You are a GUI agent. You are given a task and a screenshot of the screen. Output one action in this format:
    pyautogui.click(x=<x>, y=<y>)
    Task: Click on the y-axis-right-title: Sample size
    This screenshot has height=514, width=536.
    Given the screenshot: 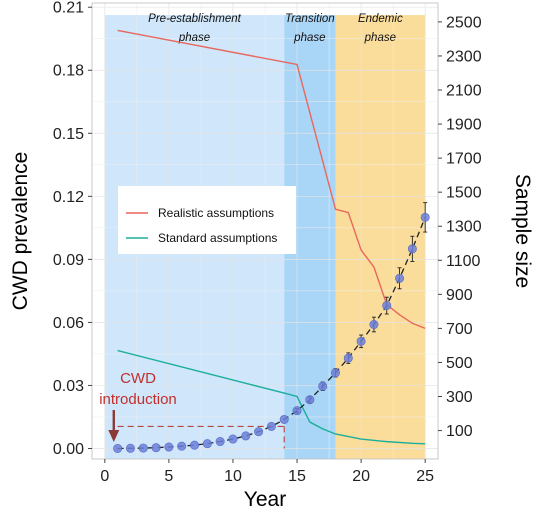 What is the action you would take?
    pyautogui.click(x=522, y=231)
    